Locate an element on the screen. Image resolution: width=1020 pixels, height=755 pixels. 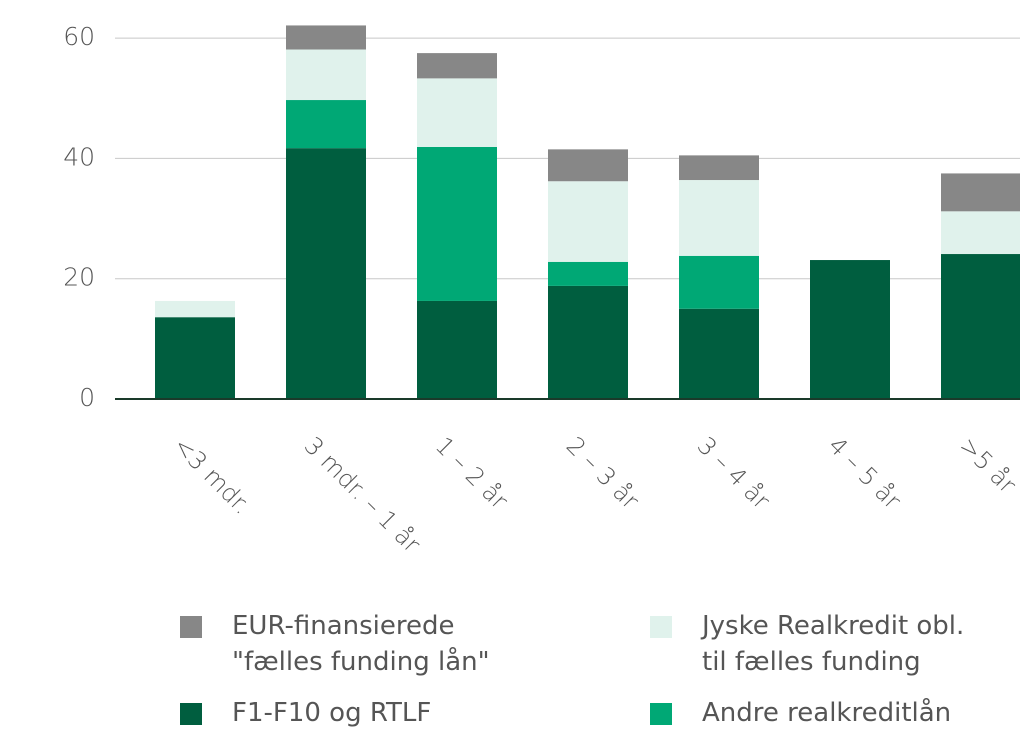
y-tick-label: 40 is located at coordinates (79, 156).